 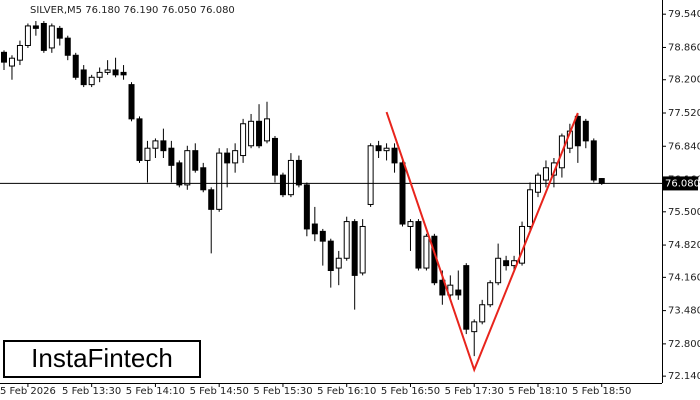 What do you see at coordinates (601, 391) in the screenshot?
I see `x-tick-label: 5 Feb 18:50` at bounding box center [601, 391].